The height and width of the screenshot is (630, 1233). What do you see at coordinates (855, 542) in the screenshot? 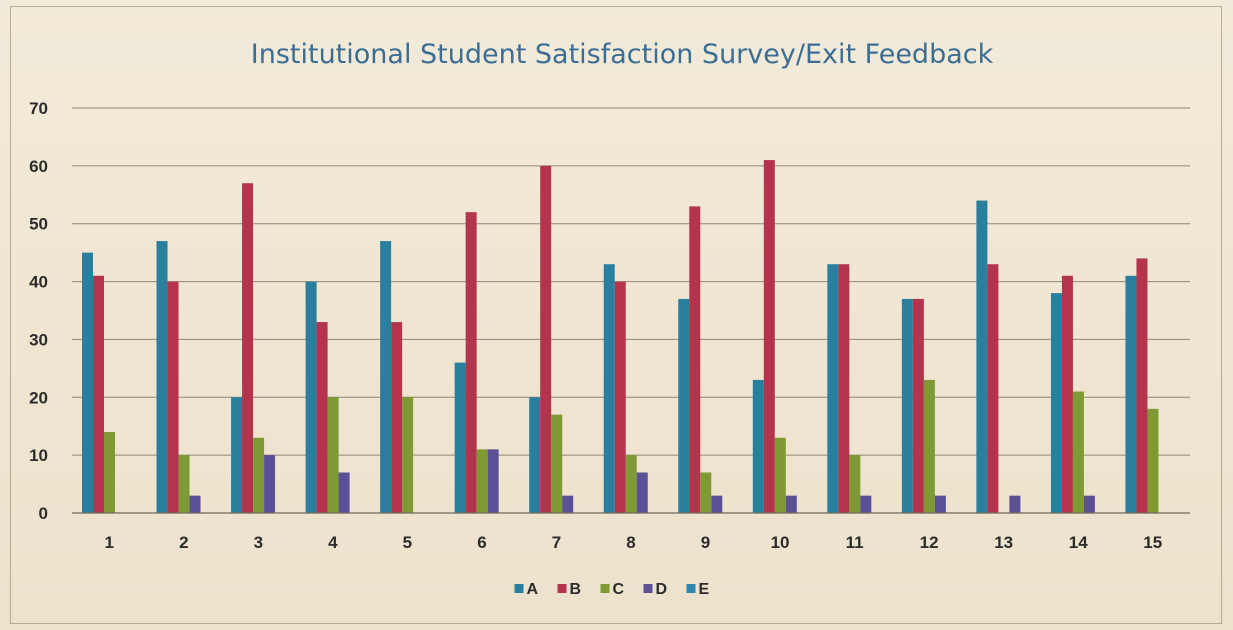
I see `x-tick-label: 11` at bounding box center [855, 542].